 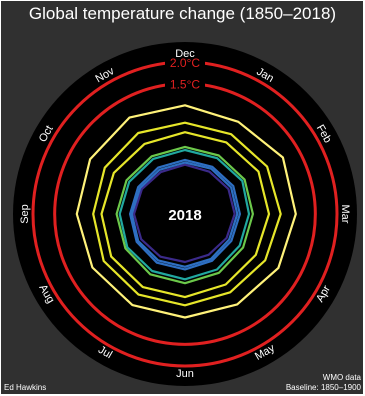 What do you see at coordinates (323, 387) in the screenshot?
I see `credit-baseline: Baseline: 1850–1900` at bounding box center [323, 387].